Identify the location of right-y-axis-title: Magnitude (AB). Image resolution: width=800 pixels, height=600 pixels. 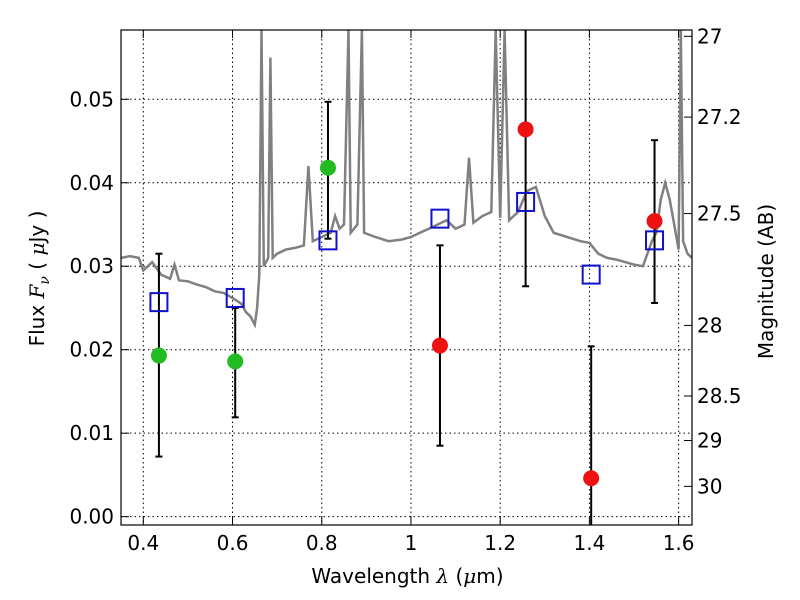
(766, 281).